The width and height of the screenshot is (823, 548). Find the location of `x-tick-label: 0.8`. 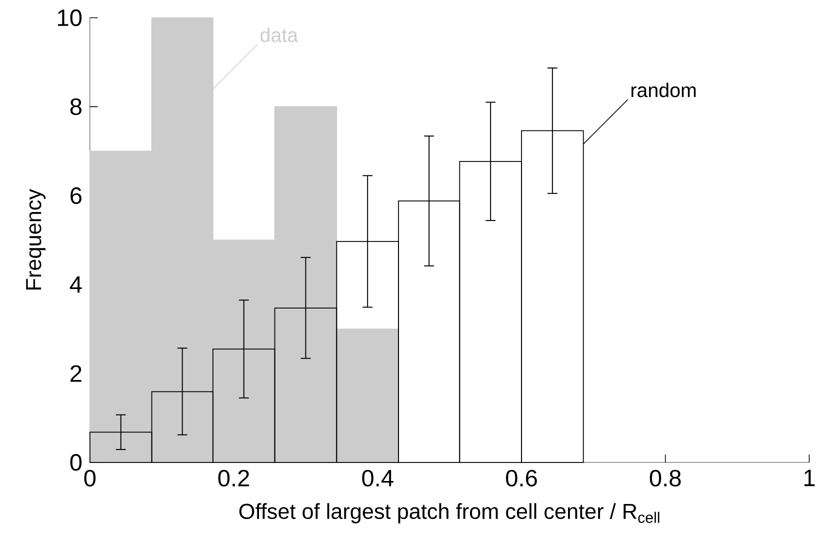

x-tick-label: 0.8 is located at coordinates (665, 478).